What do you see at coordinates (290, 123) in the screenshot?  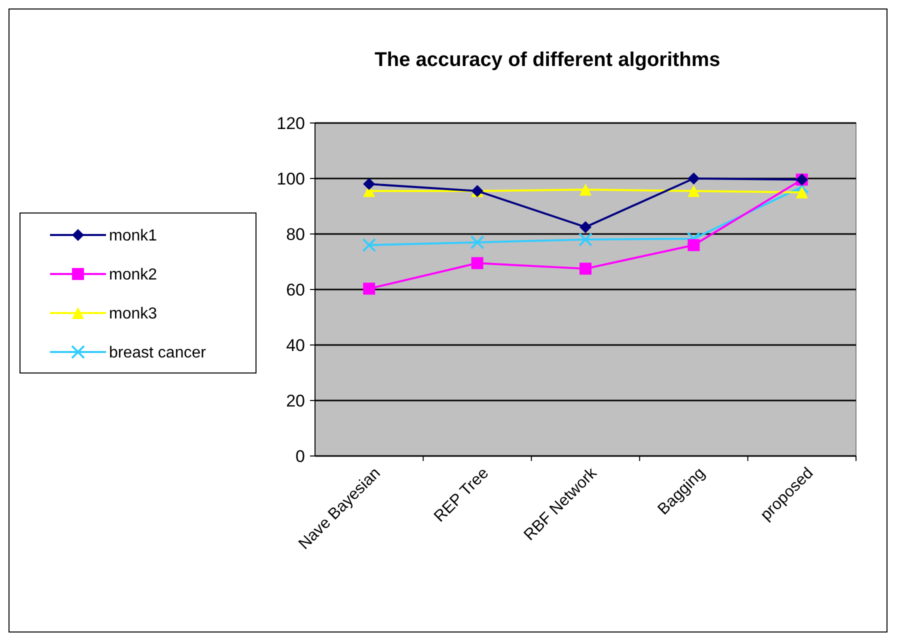 I see `y-tick-label: 120` at bounding box center [290, 123].